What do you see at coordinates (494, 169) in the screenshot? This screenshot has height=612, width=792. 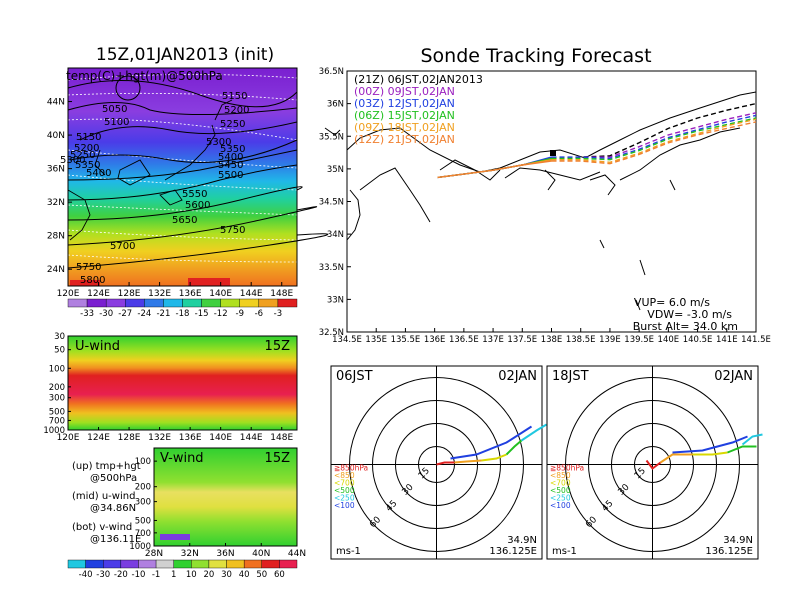 I see `track-line-solid` at bounding box center [494, 169].